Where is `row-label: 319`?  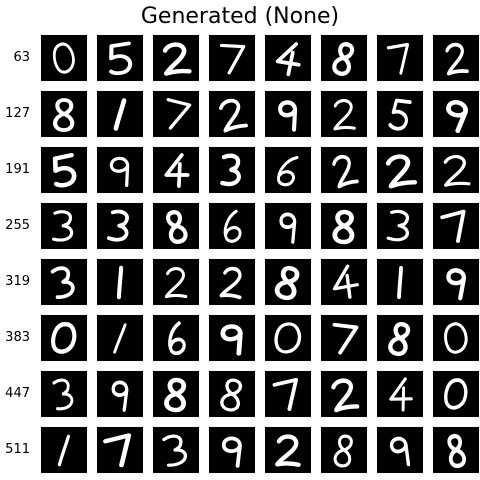 row-label: 319 is located at coordinates (17, 281).